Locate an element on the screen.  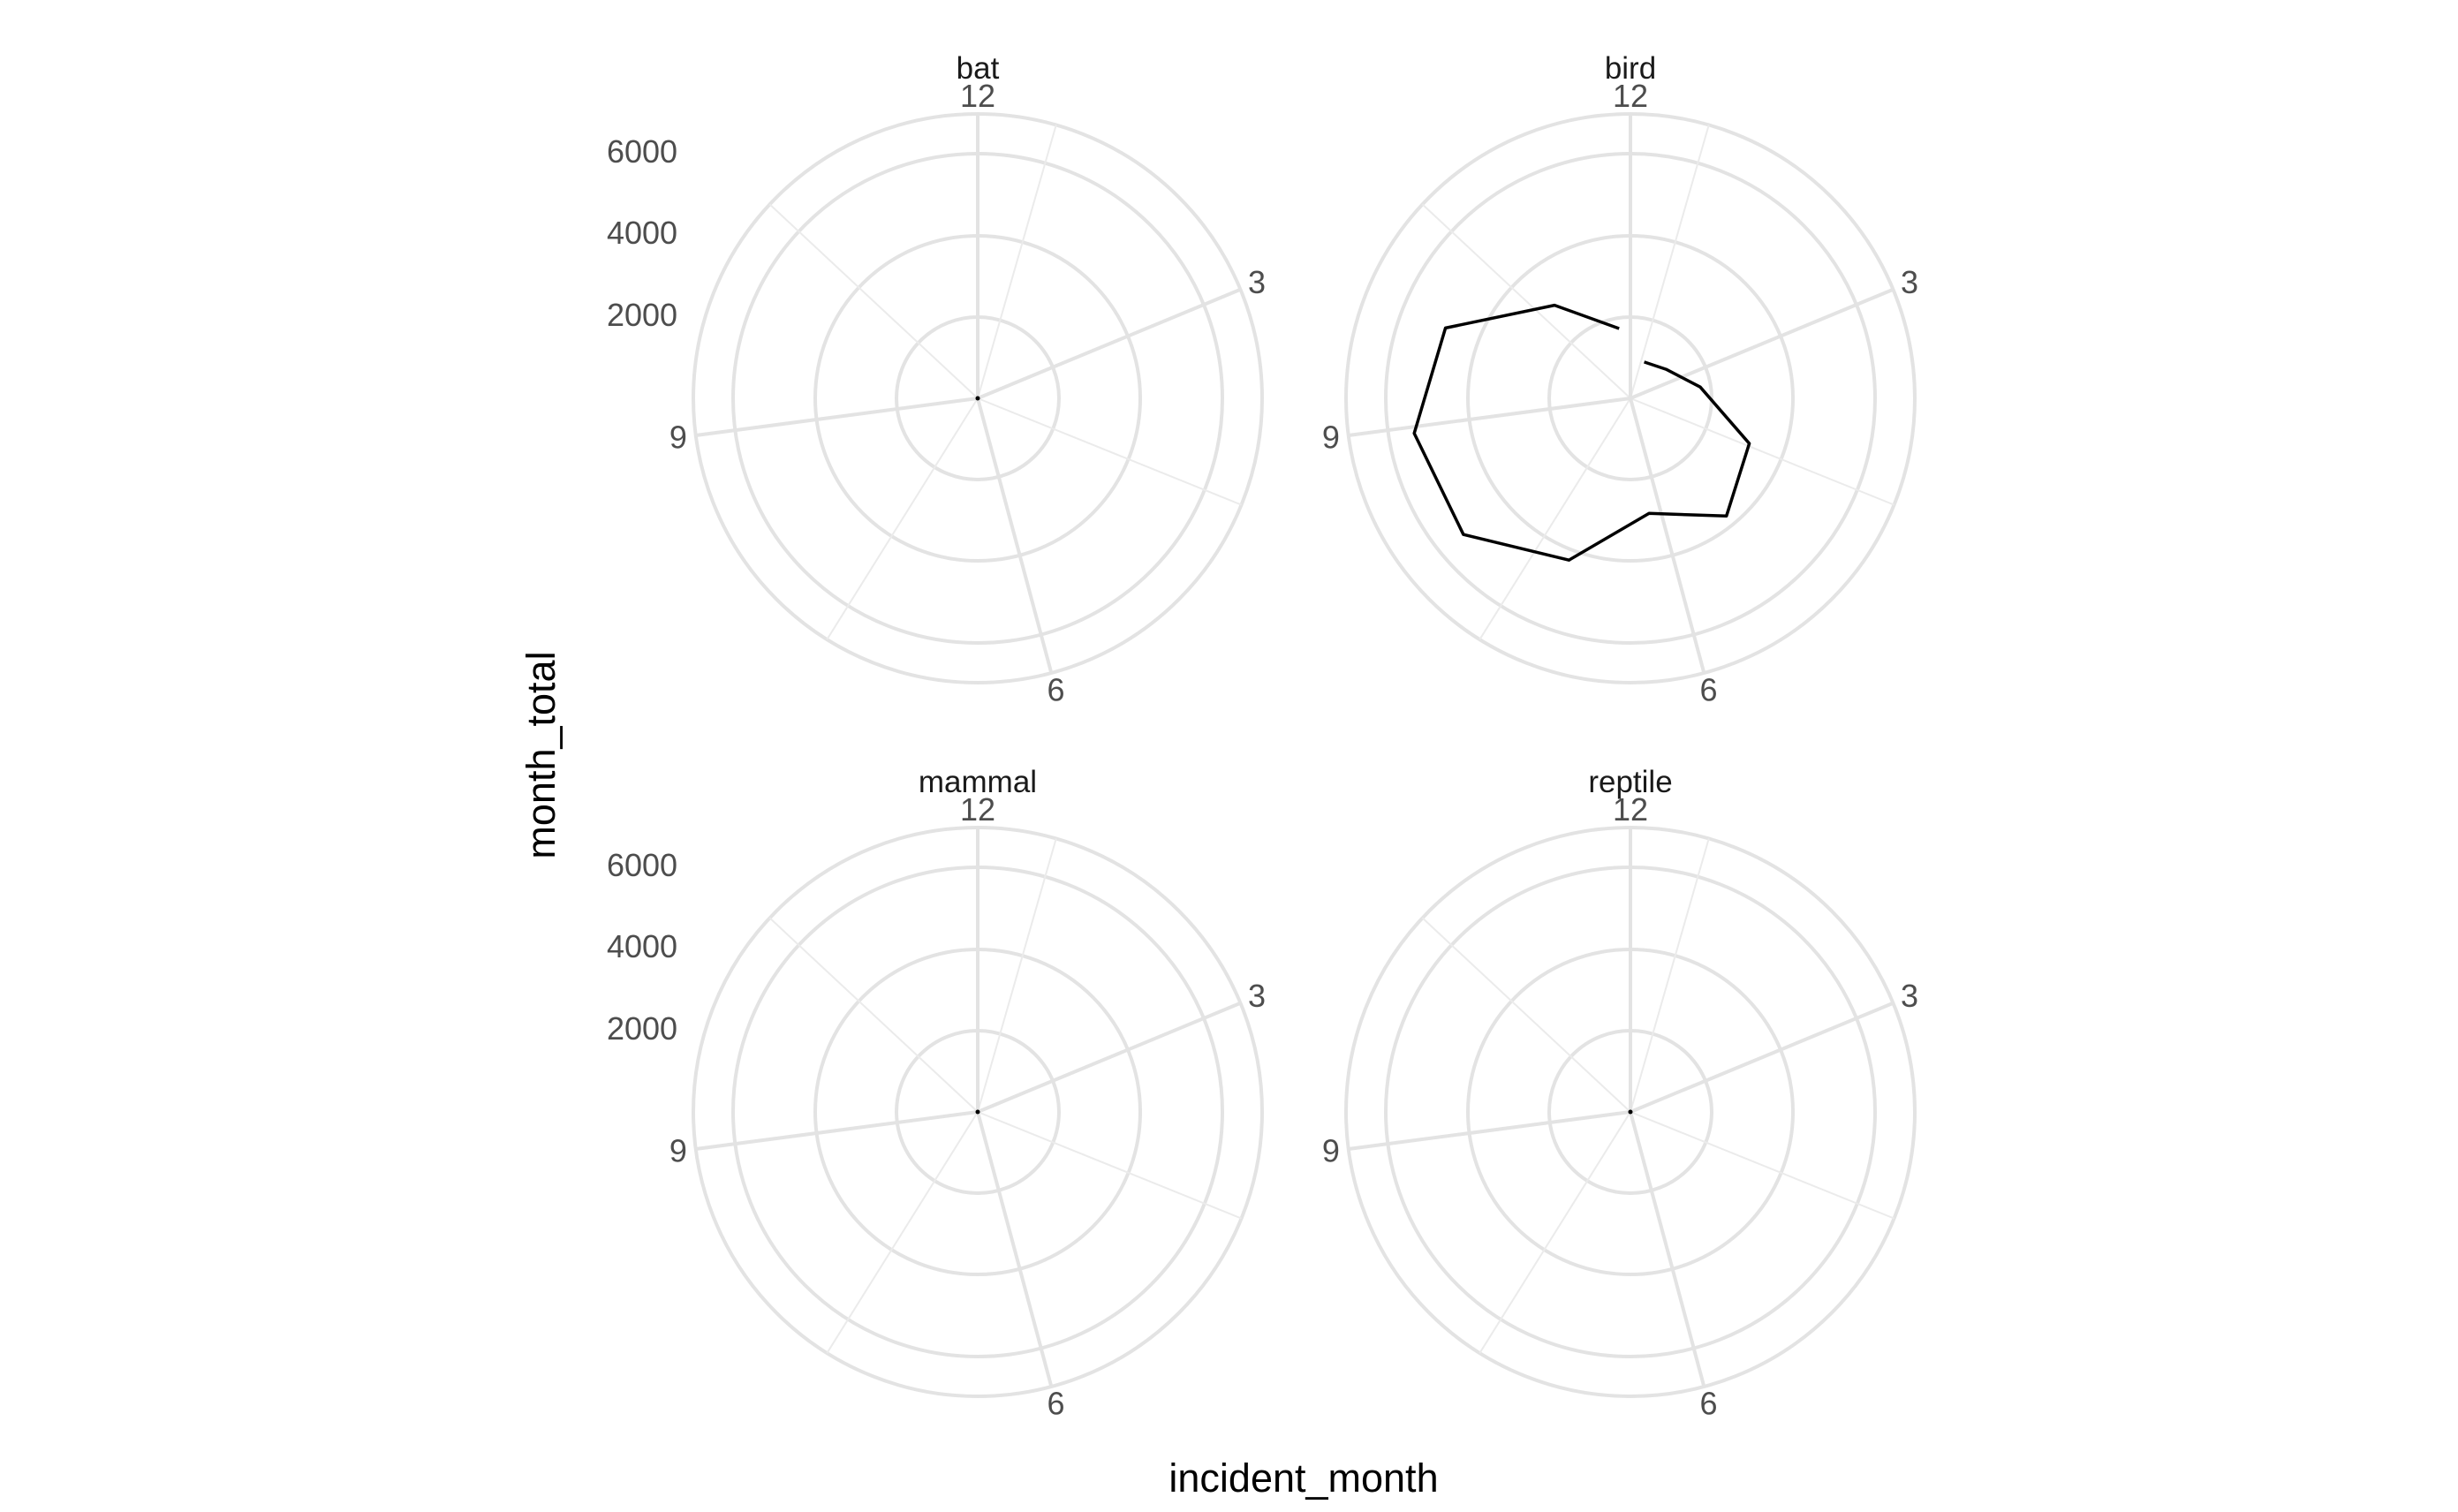
facet-strip-mammal: mammal is located at coordinates (978, 782).